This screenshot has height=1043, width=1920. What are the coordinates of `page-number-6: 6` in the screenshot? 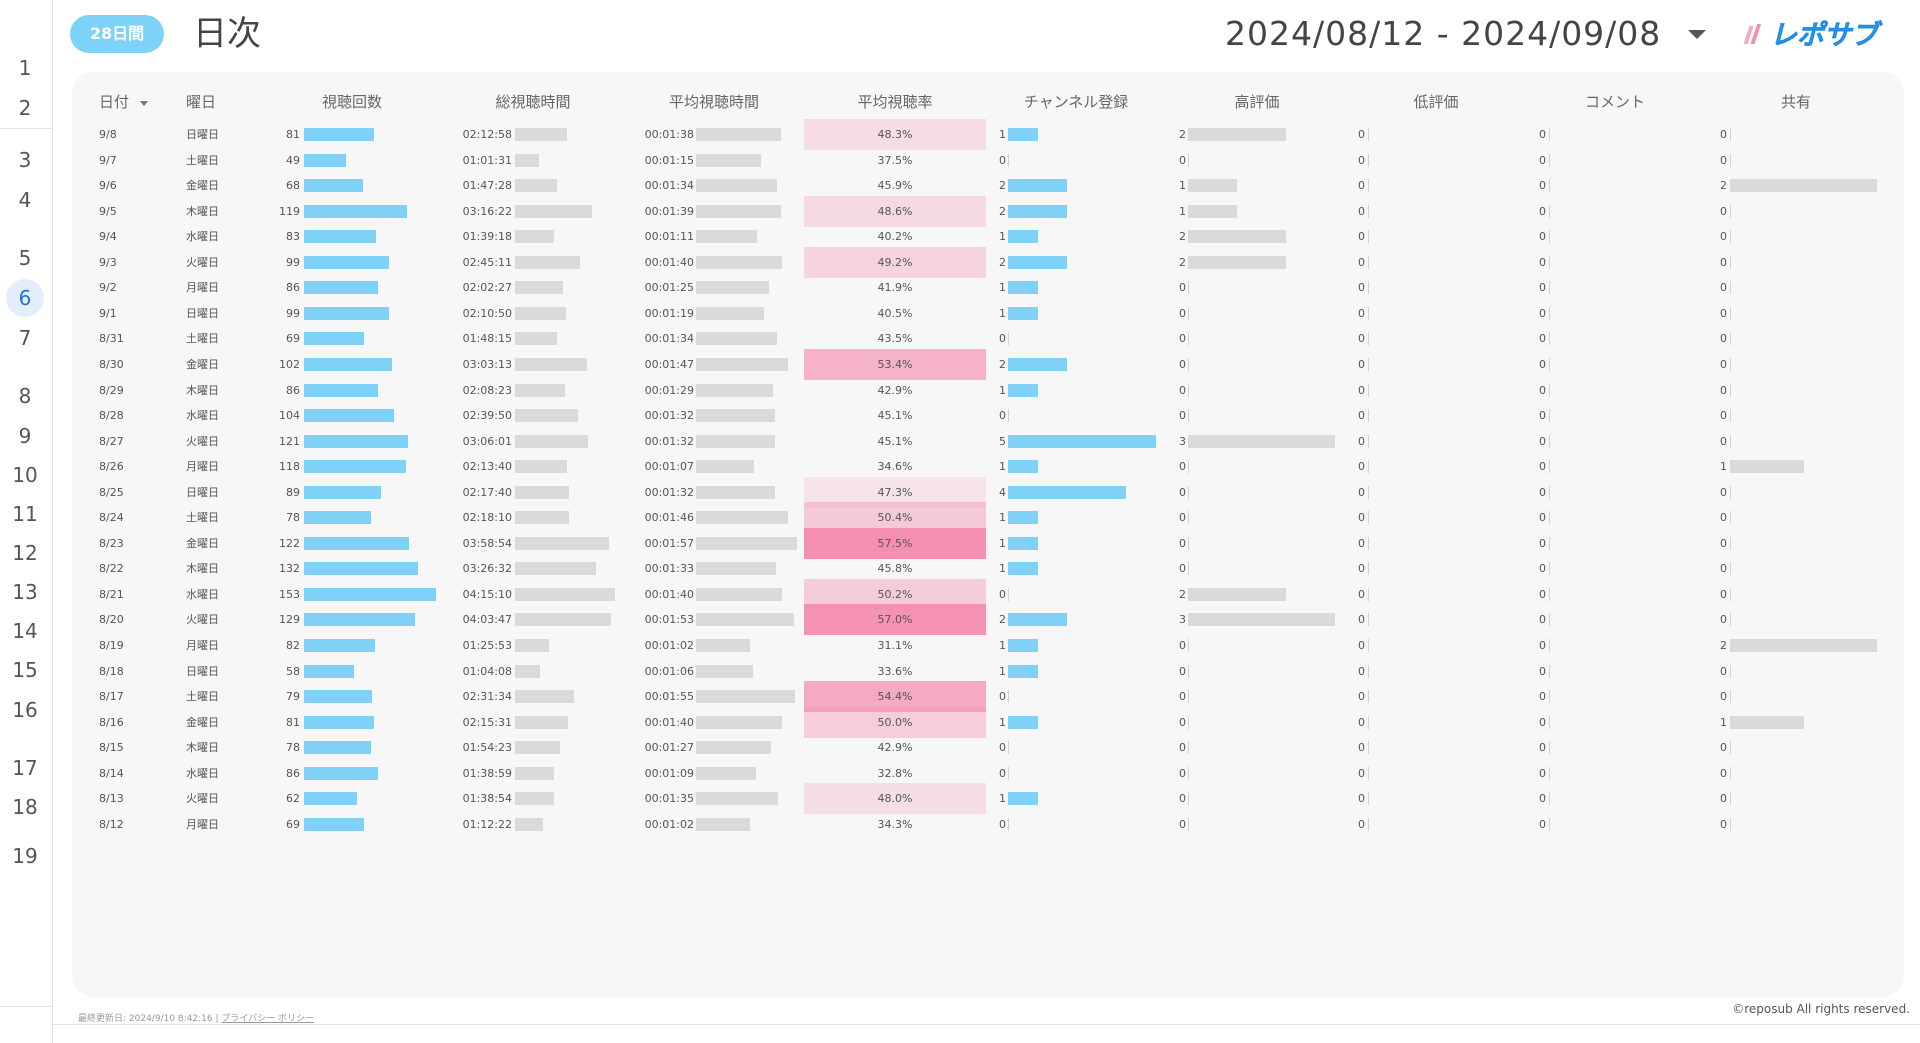 It's located at (25, 298).